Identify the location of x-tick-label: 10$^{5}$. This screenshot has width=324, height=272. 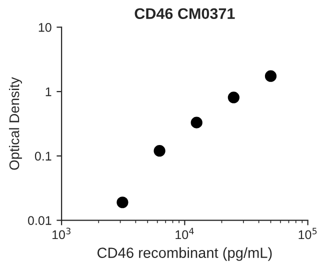
(307, 234).